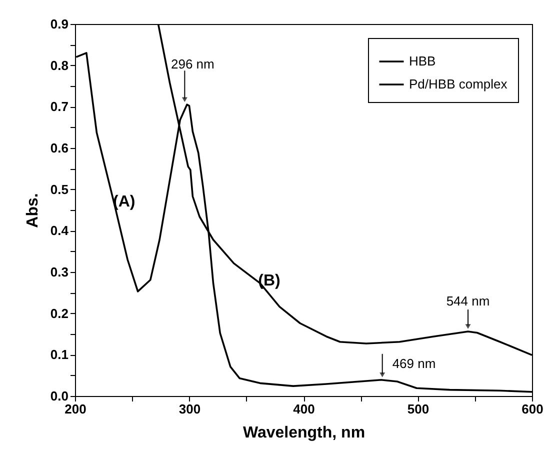  I want to click on annotation: 469 nm, so click(414, 363).